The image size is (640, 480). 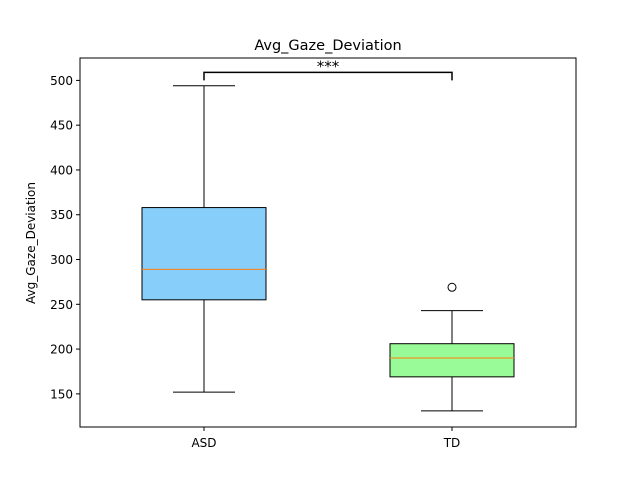 I want to click on x-tick-label: ASD, so click(x=203, y=443).